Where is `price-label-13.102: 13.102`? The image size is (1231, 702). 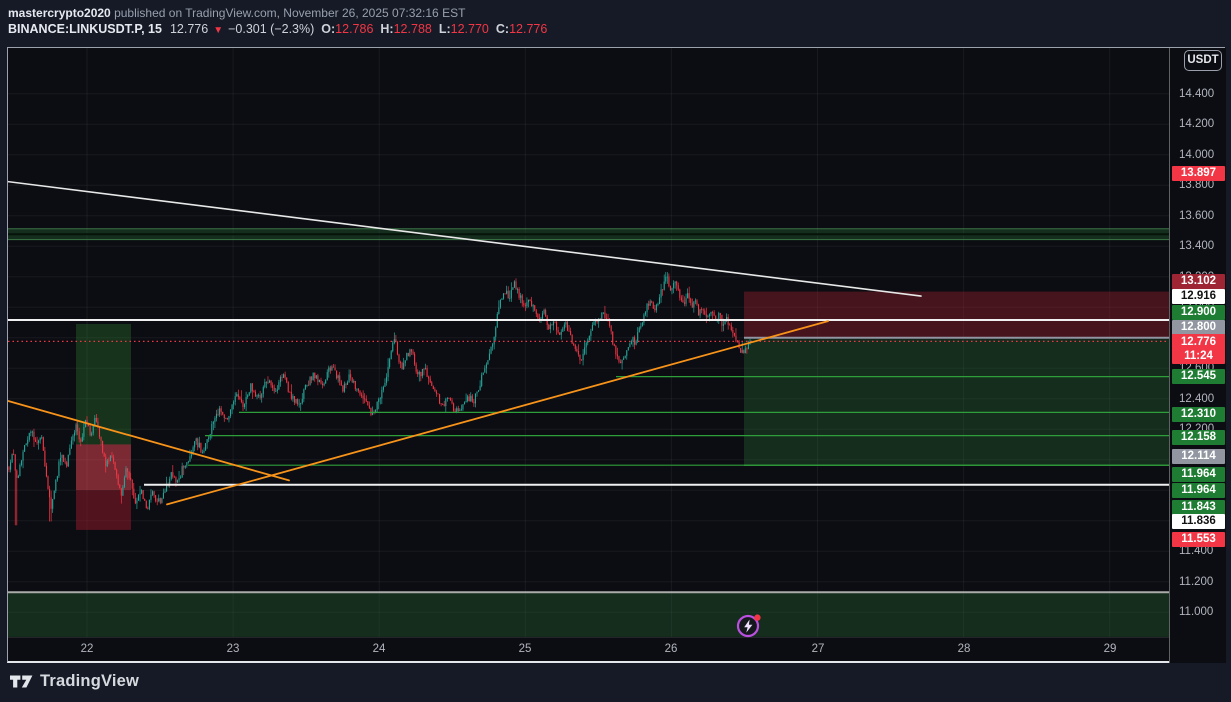 price-label-13.102: 13.102 is located at coordinates (1198, 281).